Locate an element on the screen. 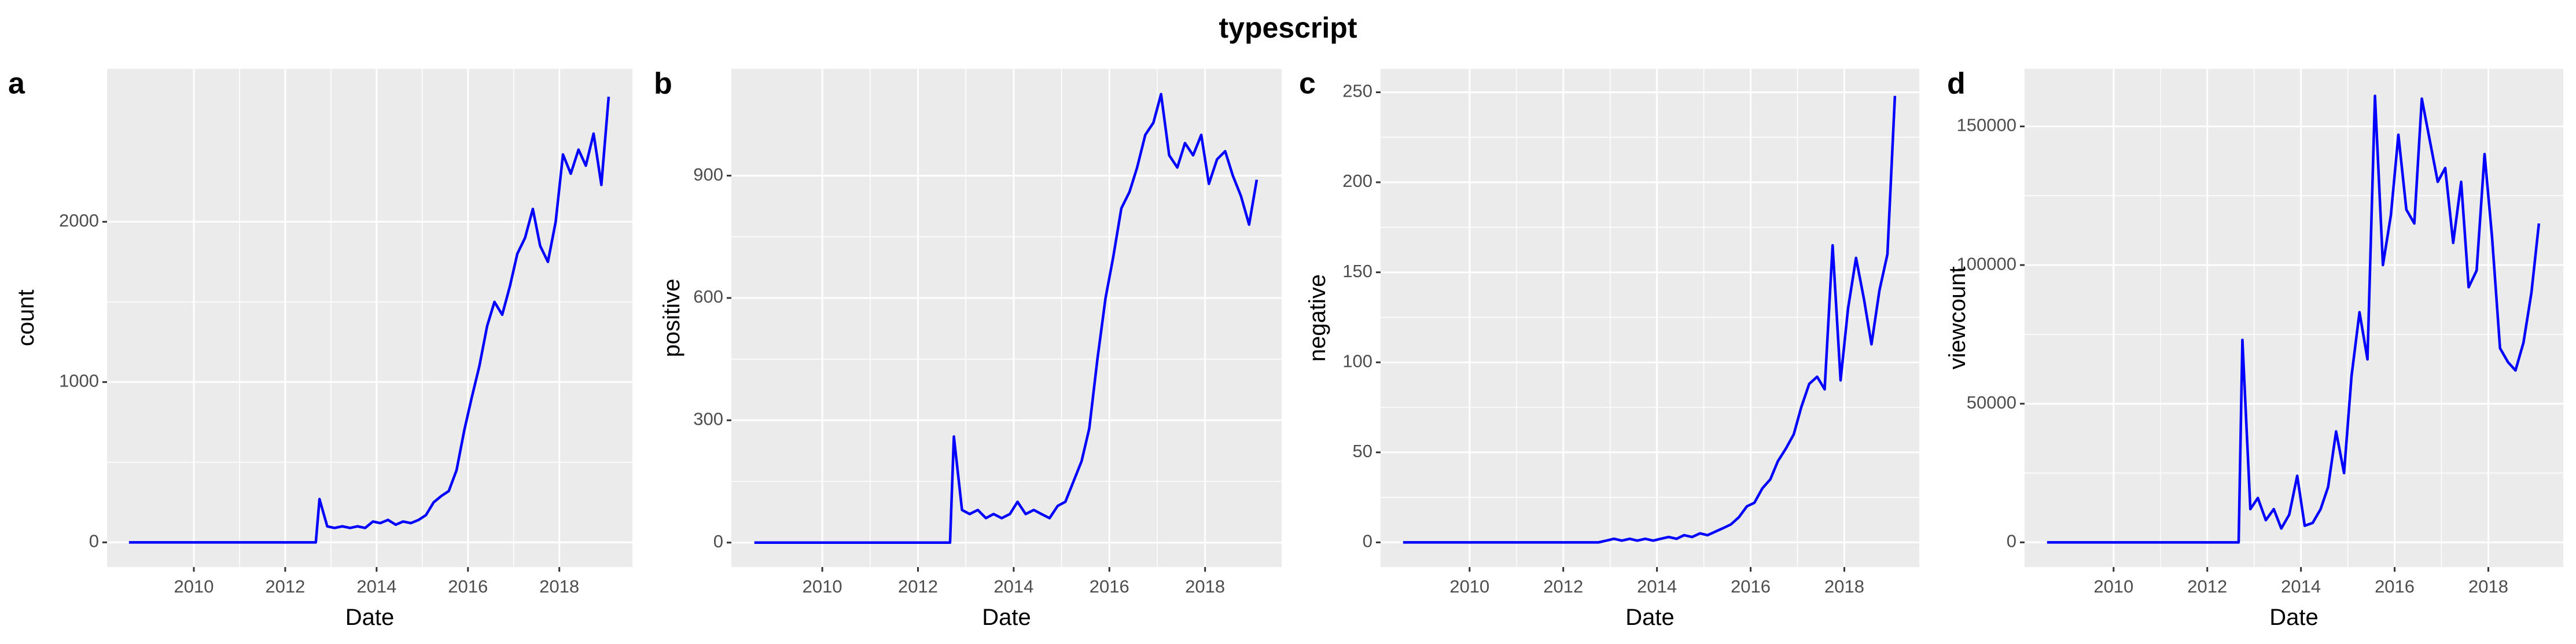 The image size is (2576, 644). y-tick-label: 50000 is located at coordinates (1991, 402).